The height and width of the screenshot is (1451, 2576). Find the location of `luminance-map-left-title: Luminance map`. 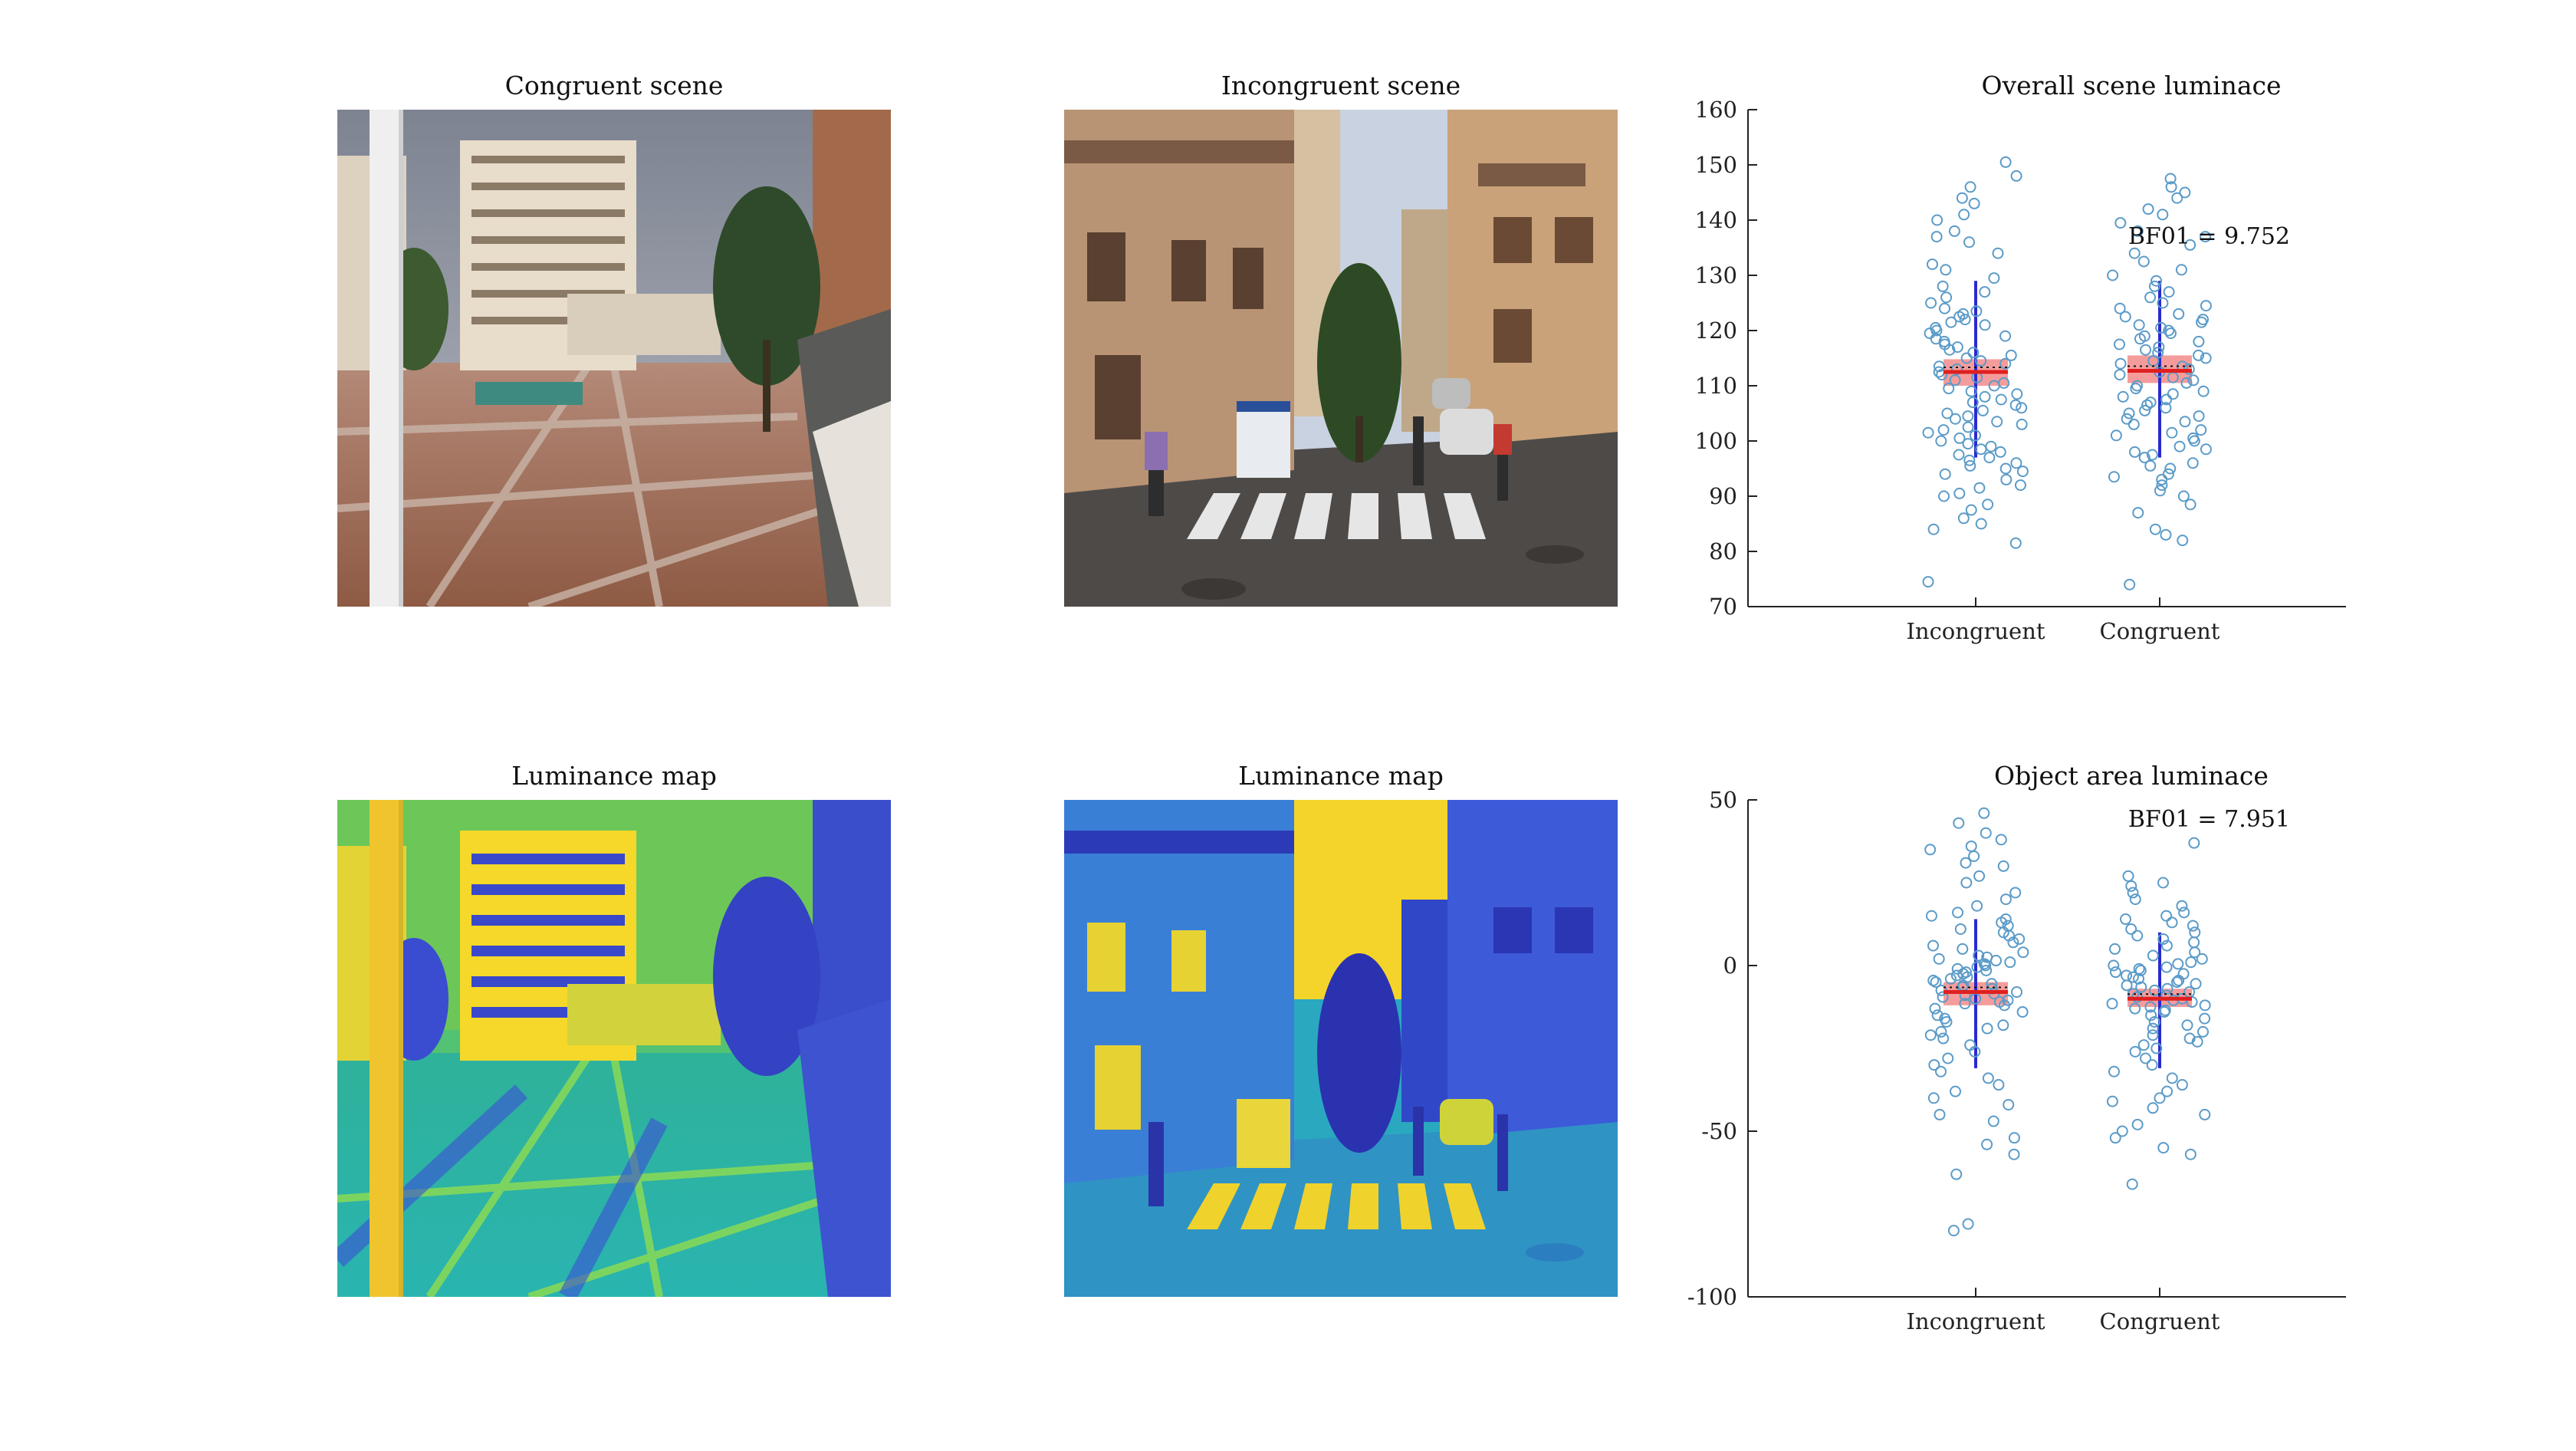

luminance-map-left-title: Luminance map is located at coordinates (614, 776).